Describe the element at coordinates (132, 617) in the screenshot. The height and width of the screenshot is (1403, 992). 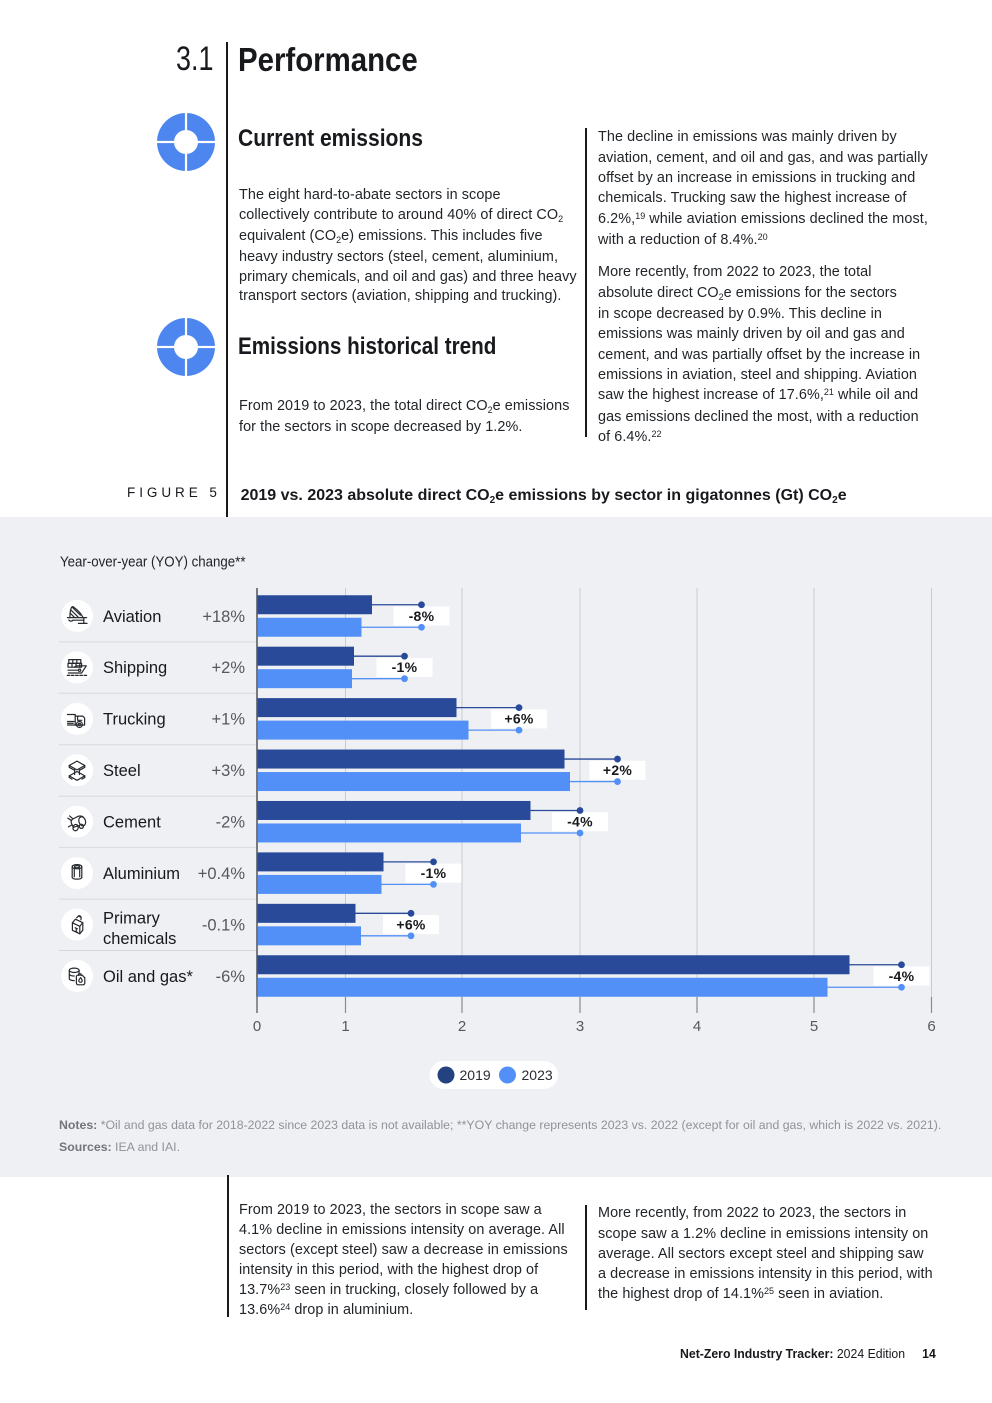
I see `svg-text: Aviation` at that location.